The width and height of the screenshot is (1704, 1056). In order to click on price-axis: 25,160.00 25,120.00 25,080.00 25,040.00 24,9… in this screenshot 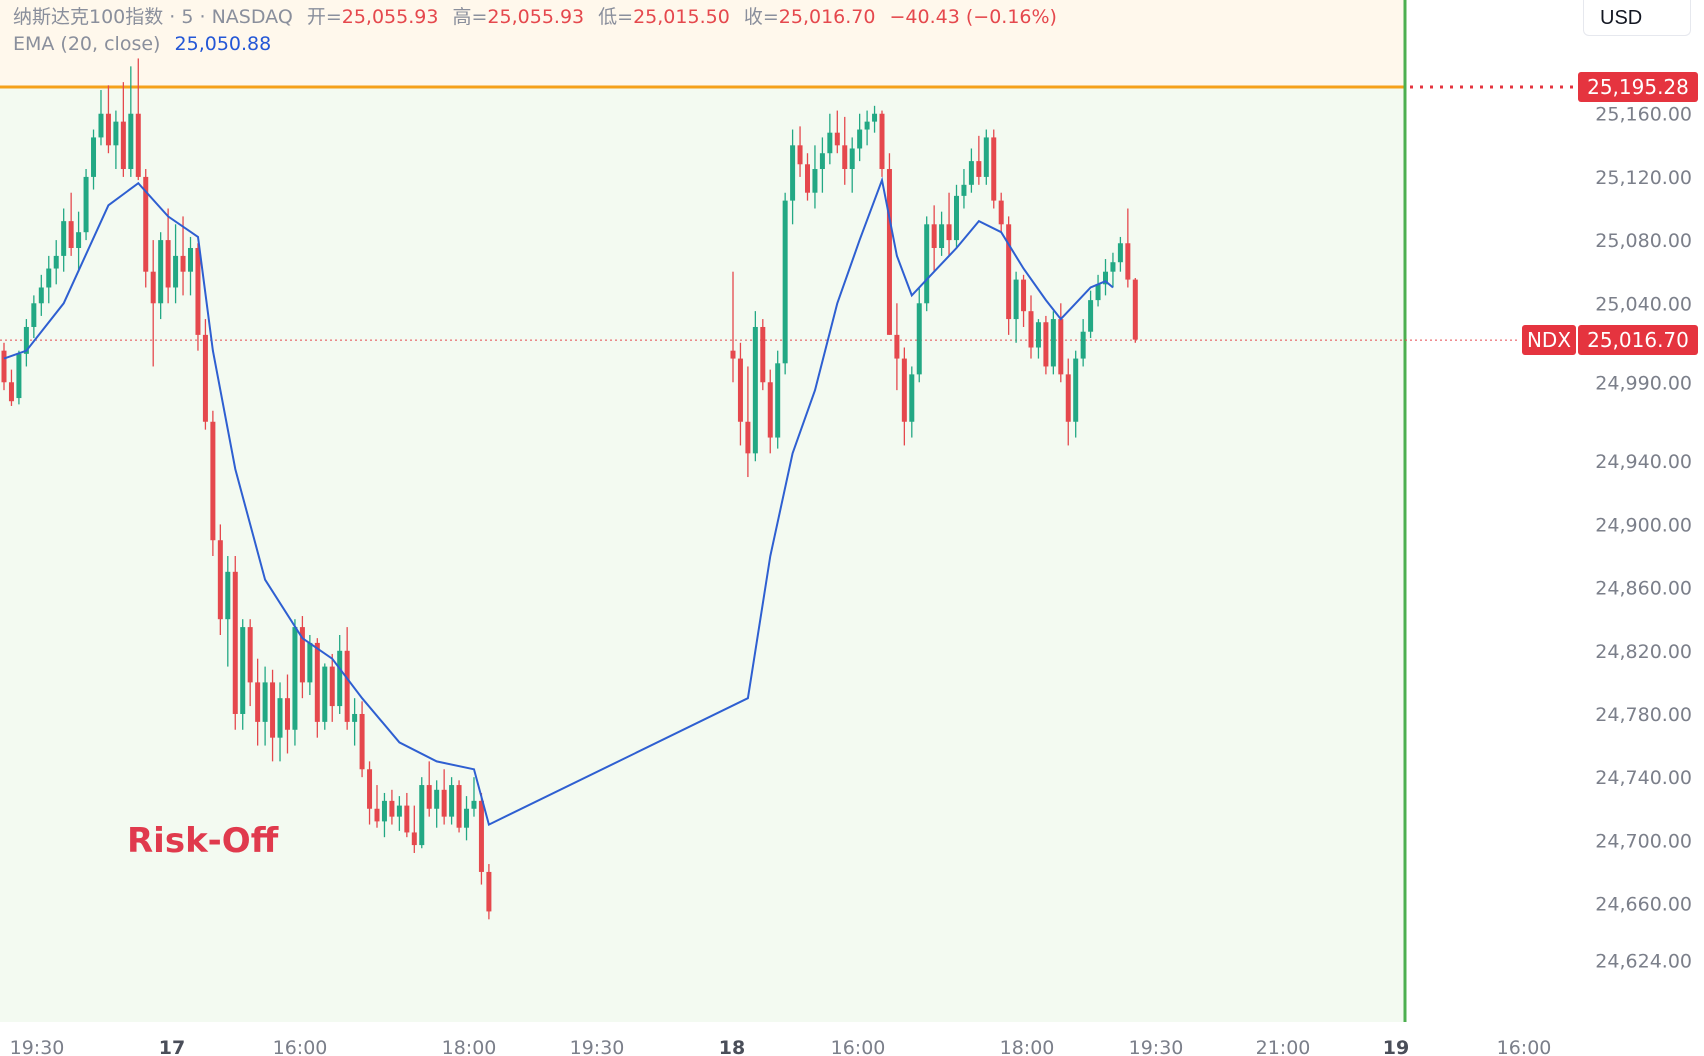, I will do `click(1643, 538)`.